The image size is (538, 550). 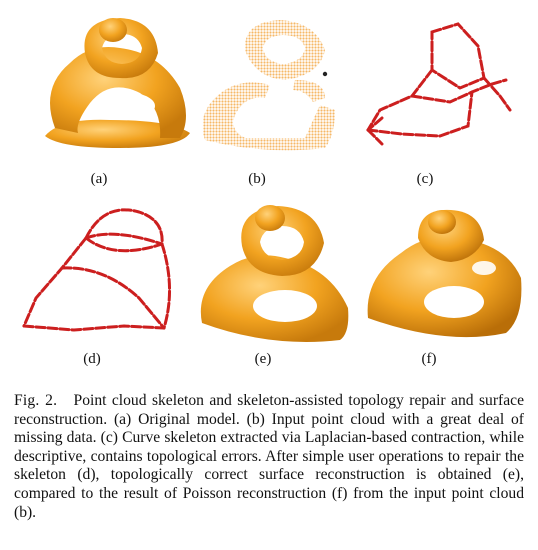 I want to click on panel-d-label: (d), so click(x=92, y=359).